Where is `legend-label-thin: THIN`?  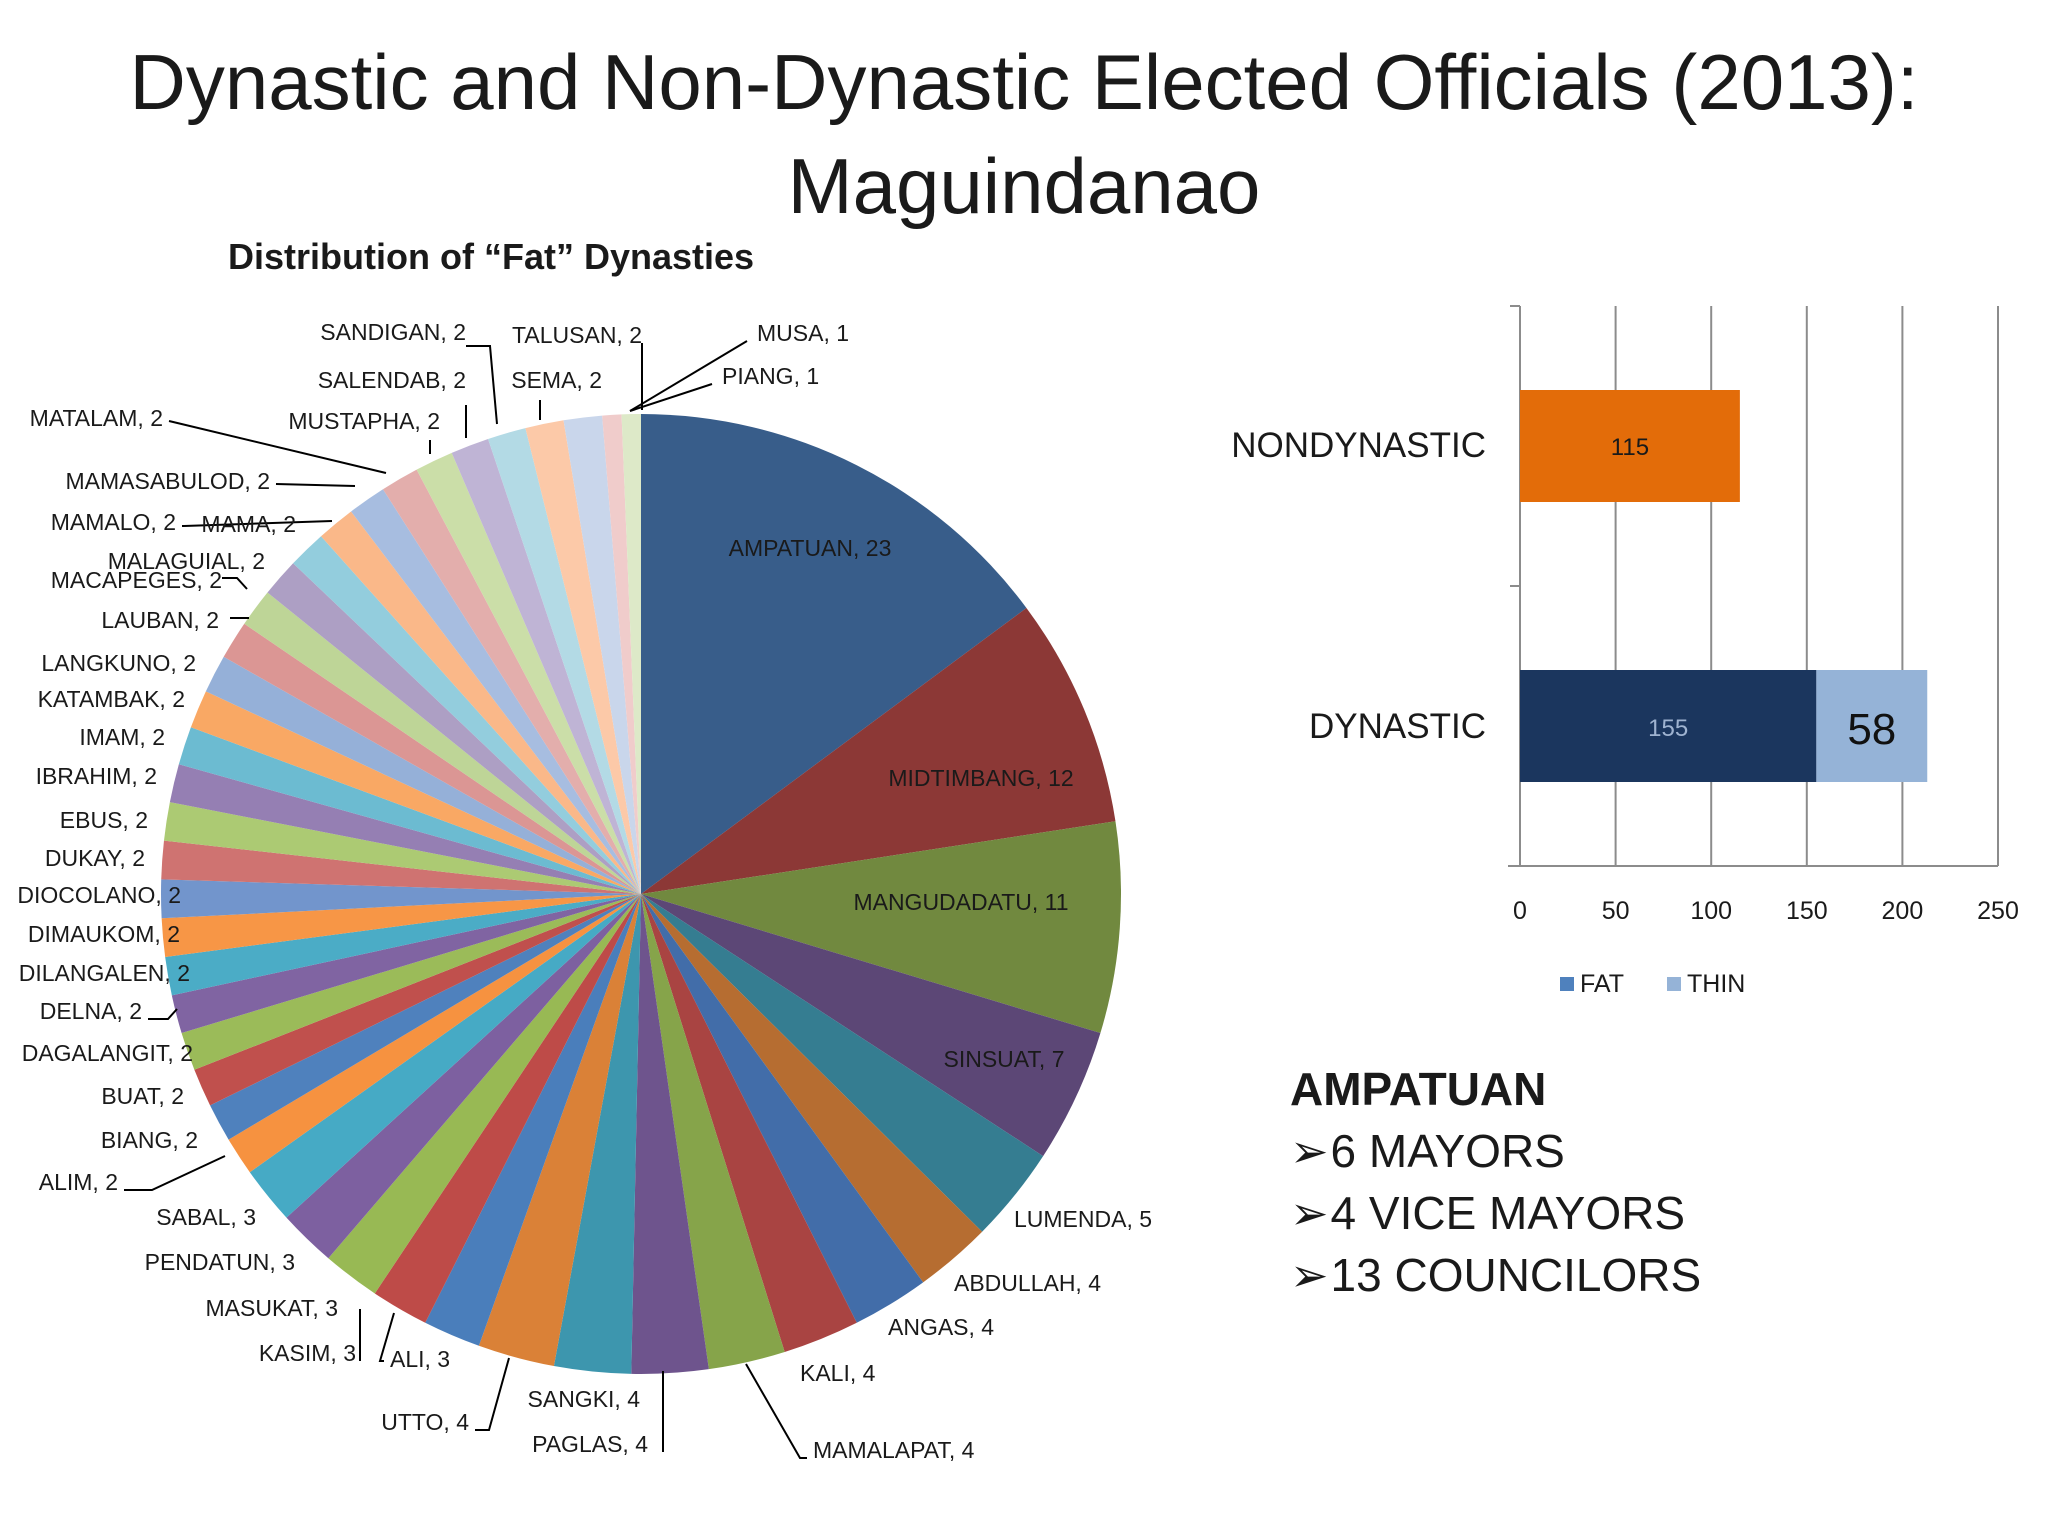 legend-label-thin: THIN is located at coordinates (1716, 984).